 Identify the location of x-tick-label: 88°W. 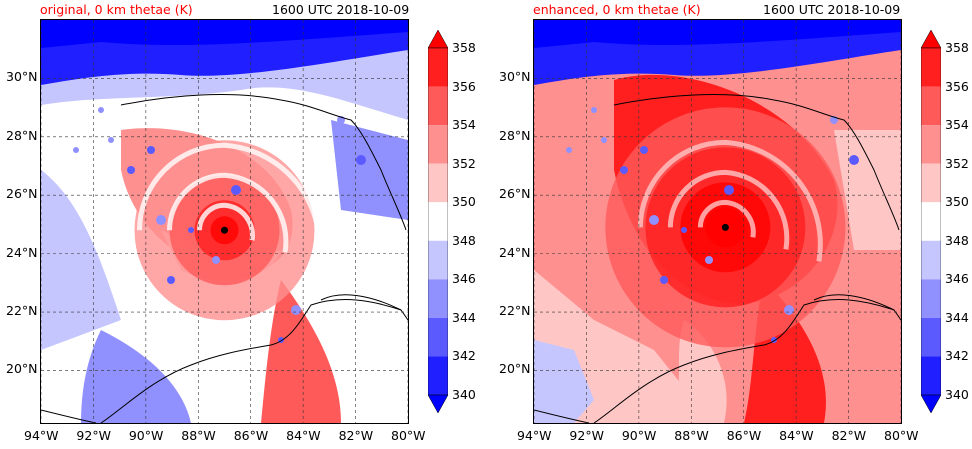
(198, 435).